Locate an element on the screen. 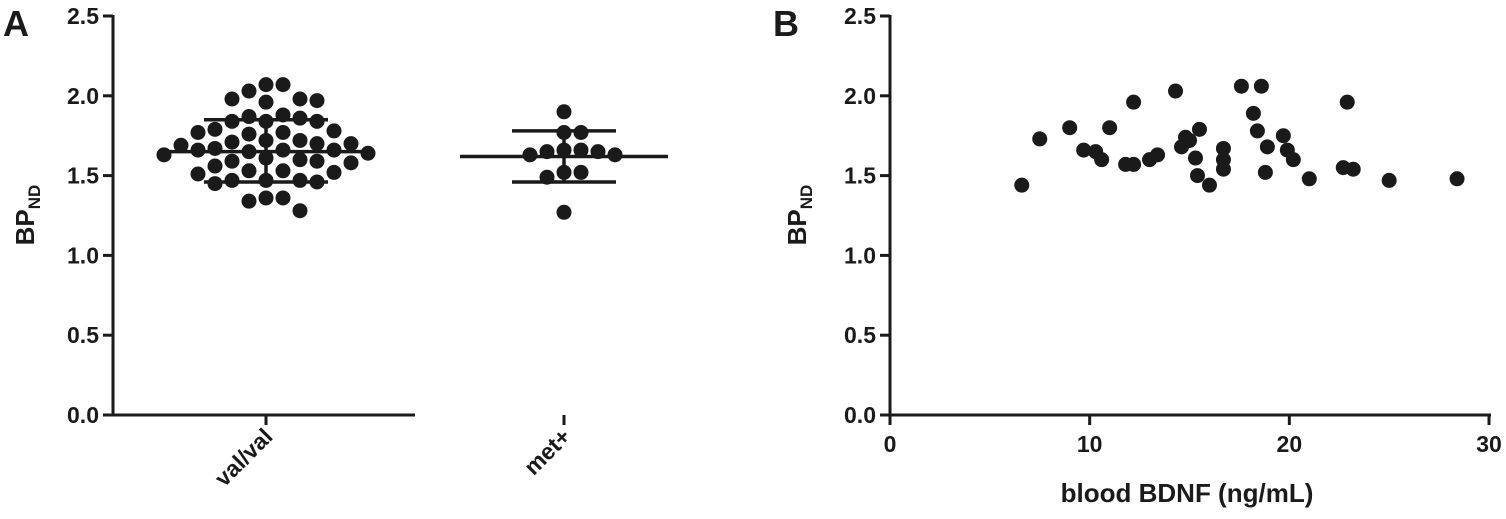  panel-a-label: A is located at coordinates (16, 23).